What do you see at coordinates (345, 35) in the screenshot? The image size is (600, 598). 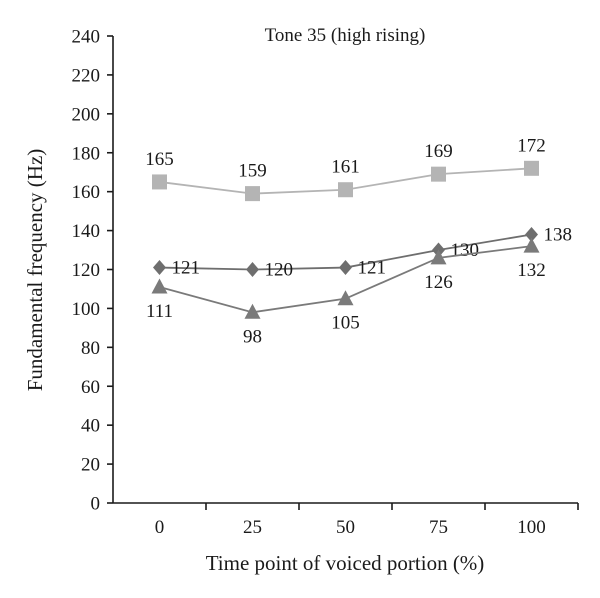 I see `chart-title: Tone 35 (high rising)` at bounding box center [345, 35].